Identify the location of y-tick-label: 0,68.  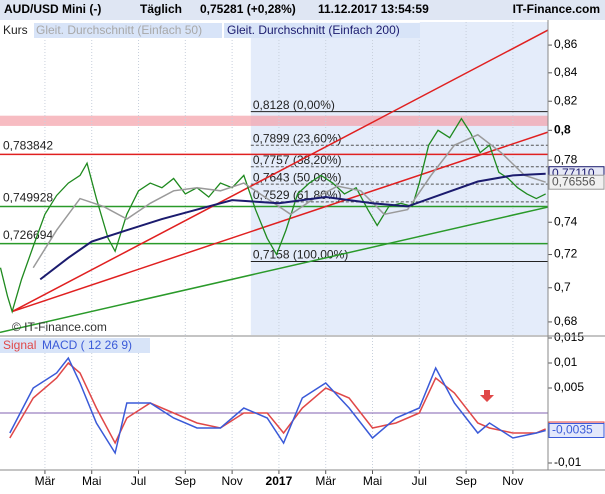
(566, 321).